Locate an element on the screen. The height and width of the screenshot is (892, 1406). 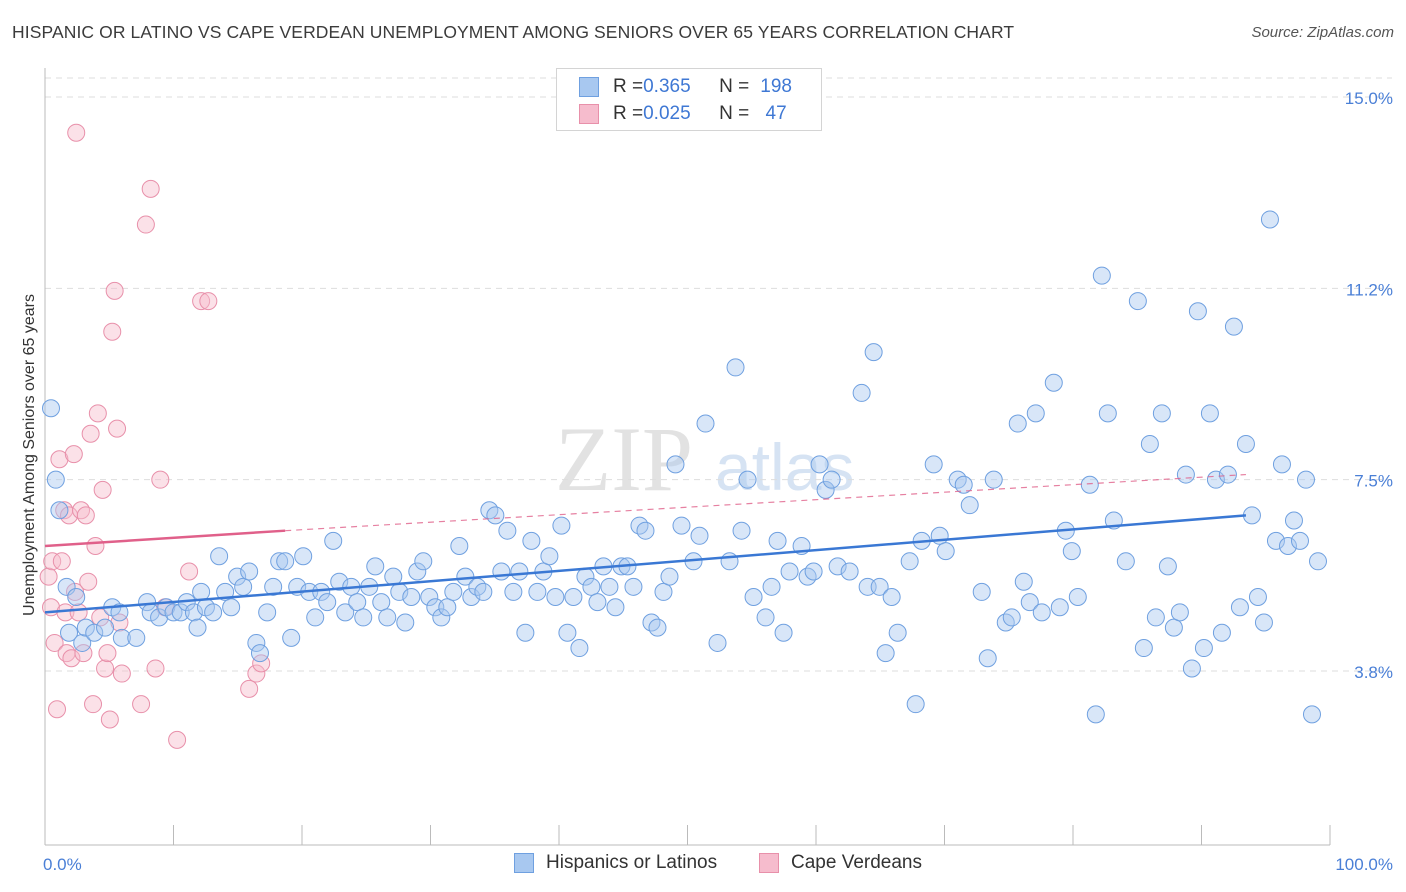
legend-label: Hispanics or Latinos is located at coordinates (632, 862).